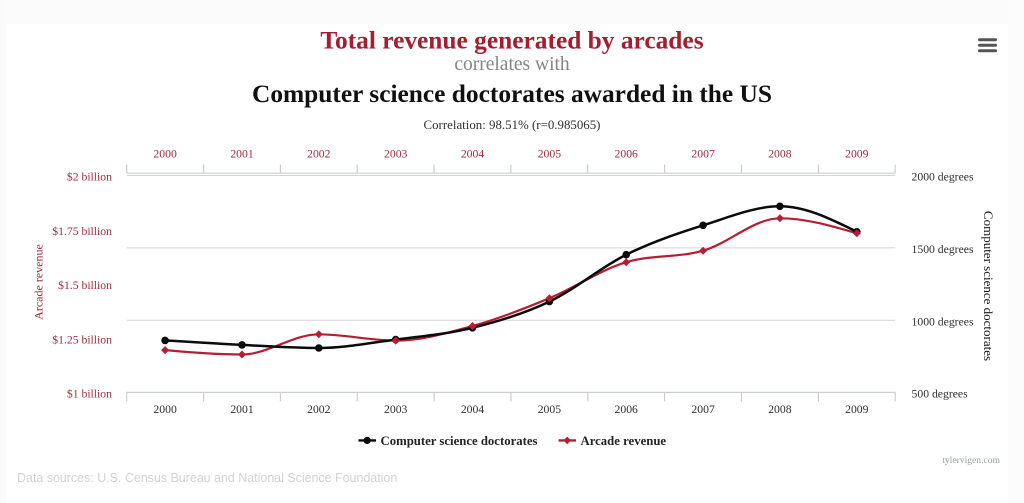 Image resolution: width=1024 pixels, height=503 pixels. What do you see at coordinates (971, 460) in the screenshot?
I see `svg-text: tylervigen.com` at bounding box center [971, 460].